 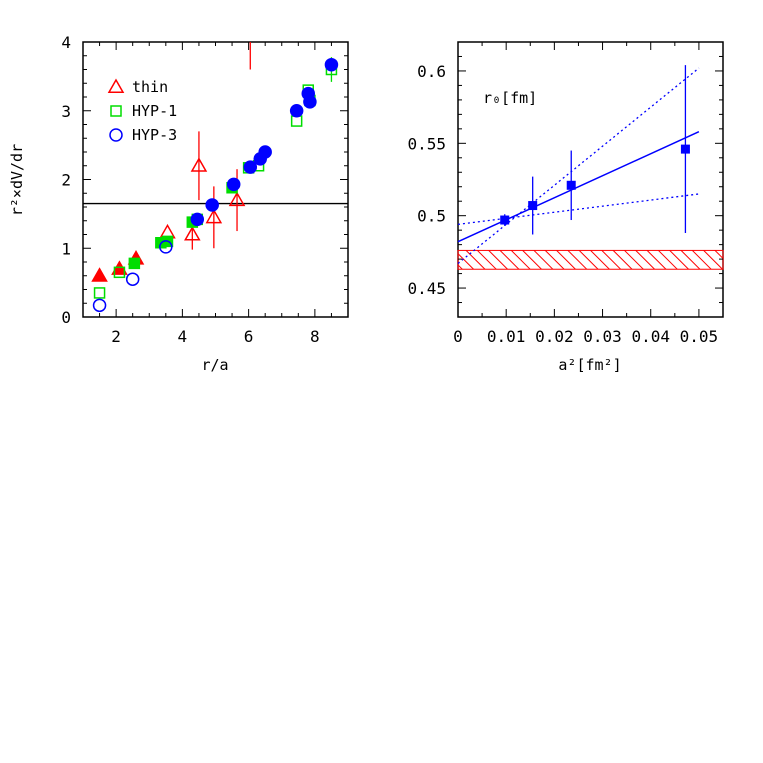 I want to click on legend-label-hyp3: HYP-3, so click(x=154, y=135).